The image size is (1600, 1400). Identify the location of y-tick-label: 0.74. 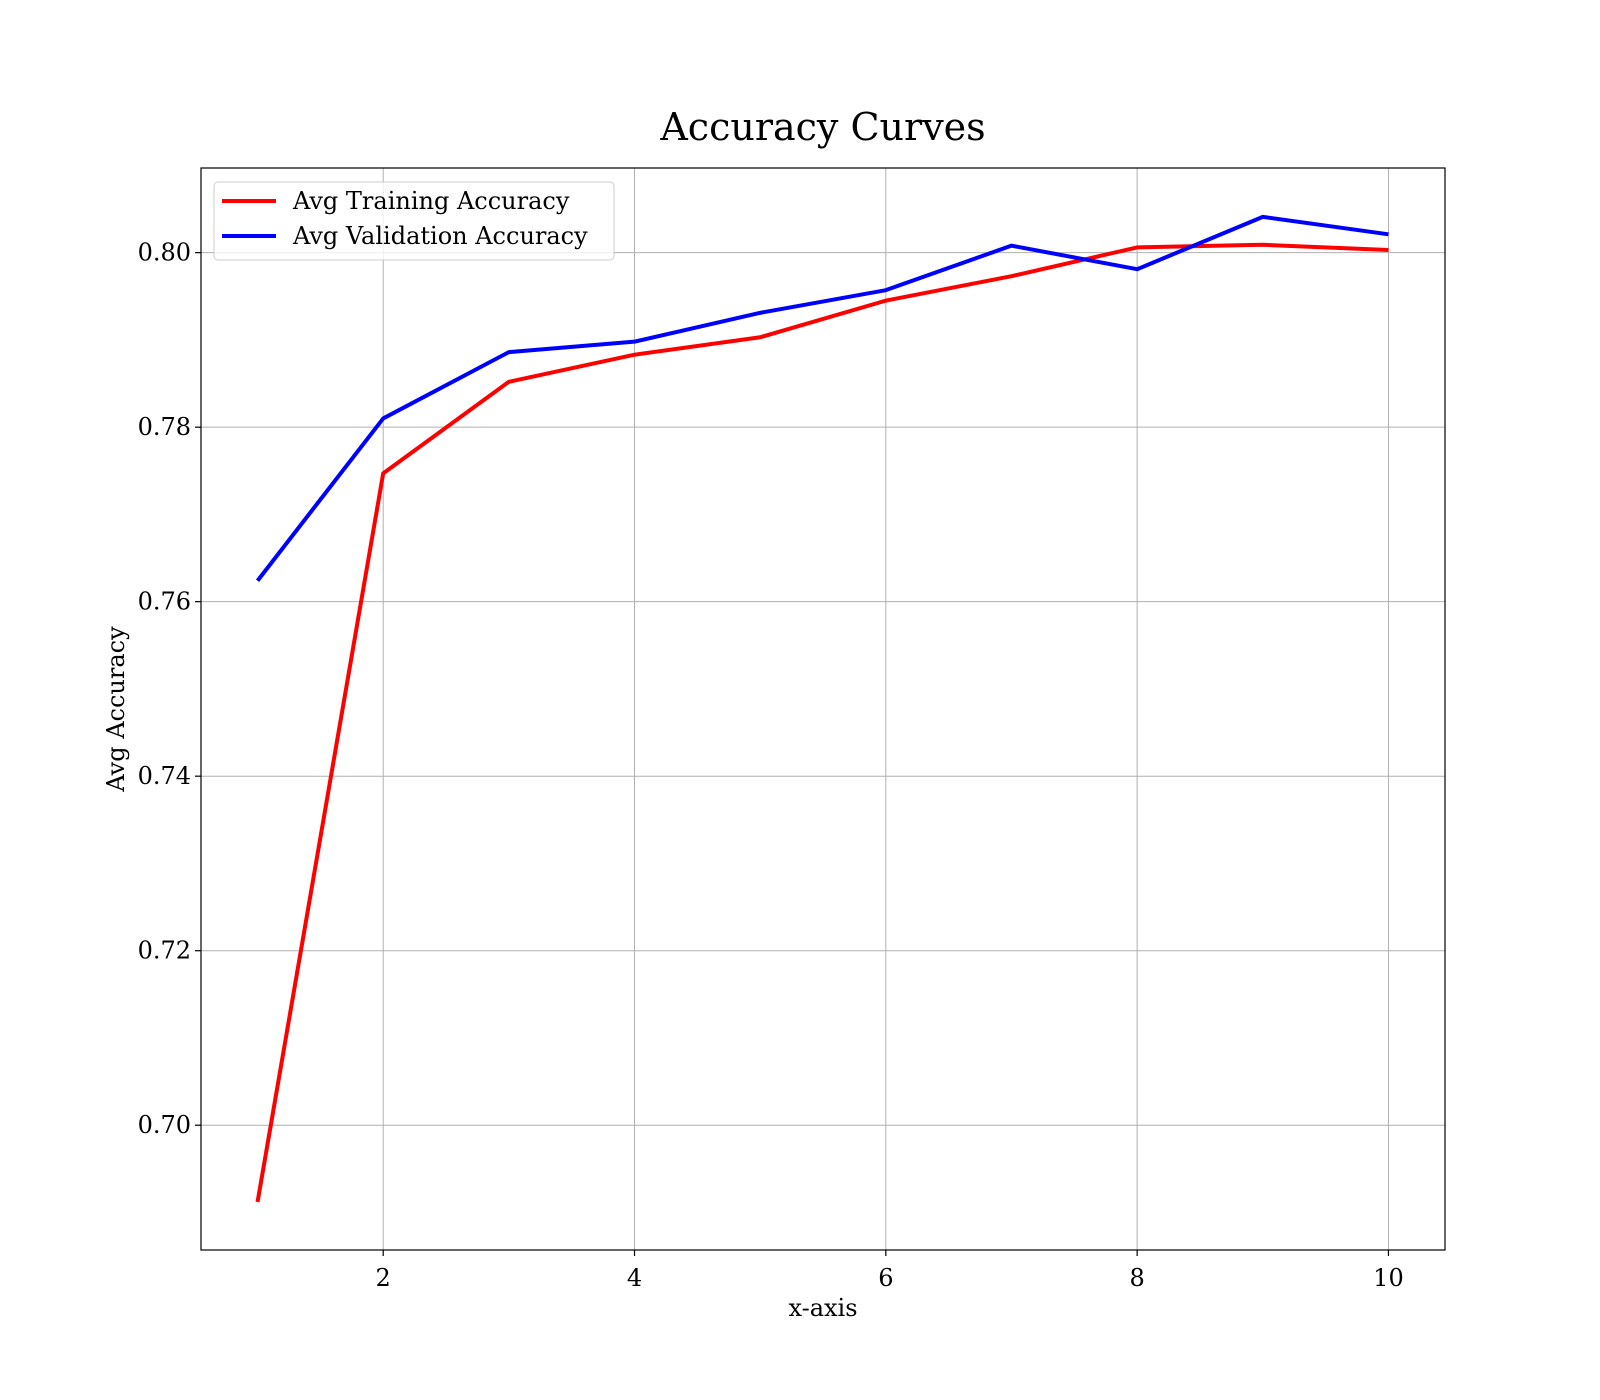
(164, 776).